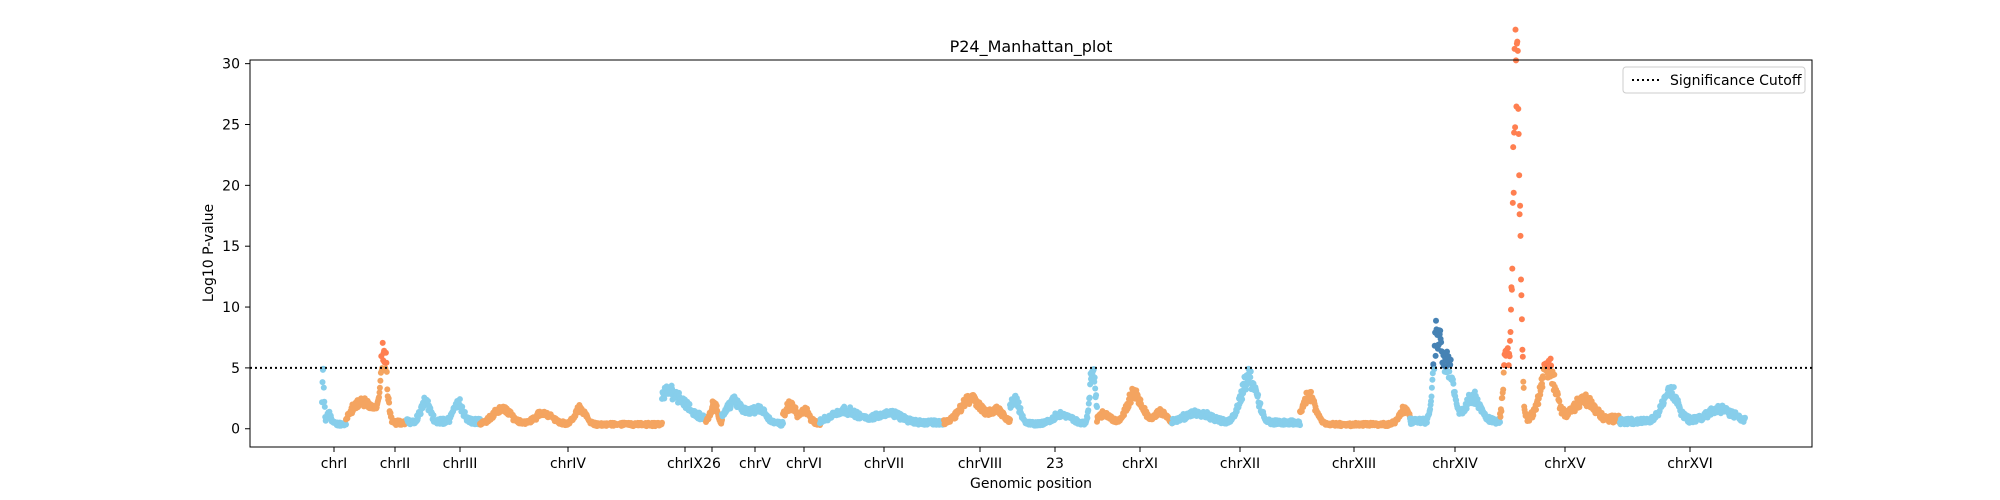 The height and width of the screenshot is (500, 2000). I want to click on x-tick-label: chrI, so click(334, 464).